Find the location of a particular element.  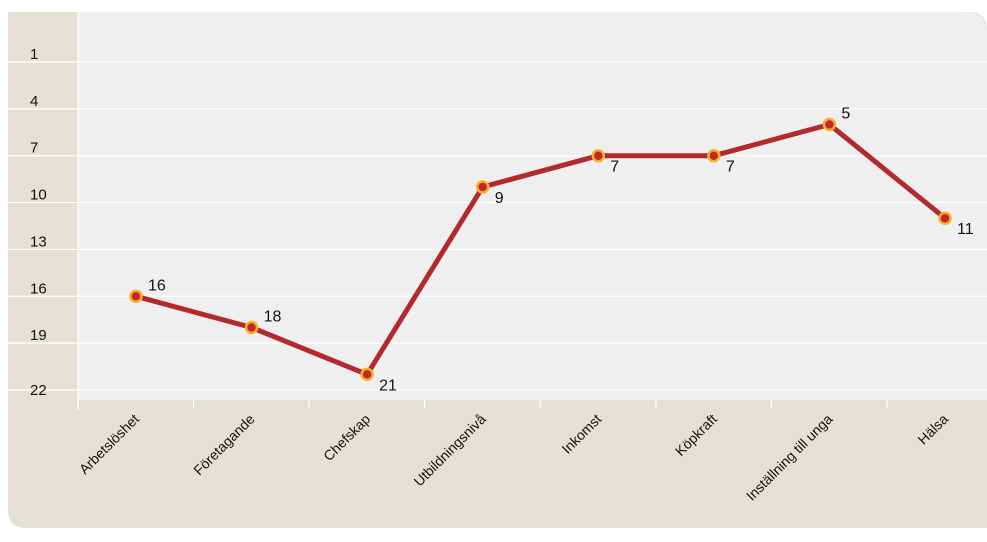

data-label: 5 is located at coordinates (845, 113).